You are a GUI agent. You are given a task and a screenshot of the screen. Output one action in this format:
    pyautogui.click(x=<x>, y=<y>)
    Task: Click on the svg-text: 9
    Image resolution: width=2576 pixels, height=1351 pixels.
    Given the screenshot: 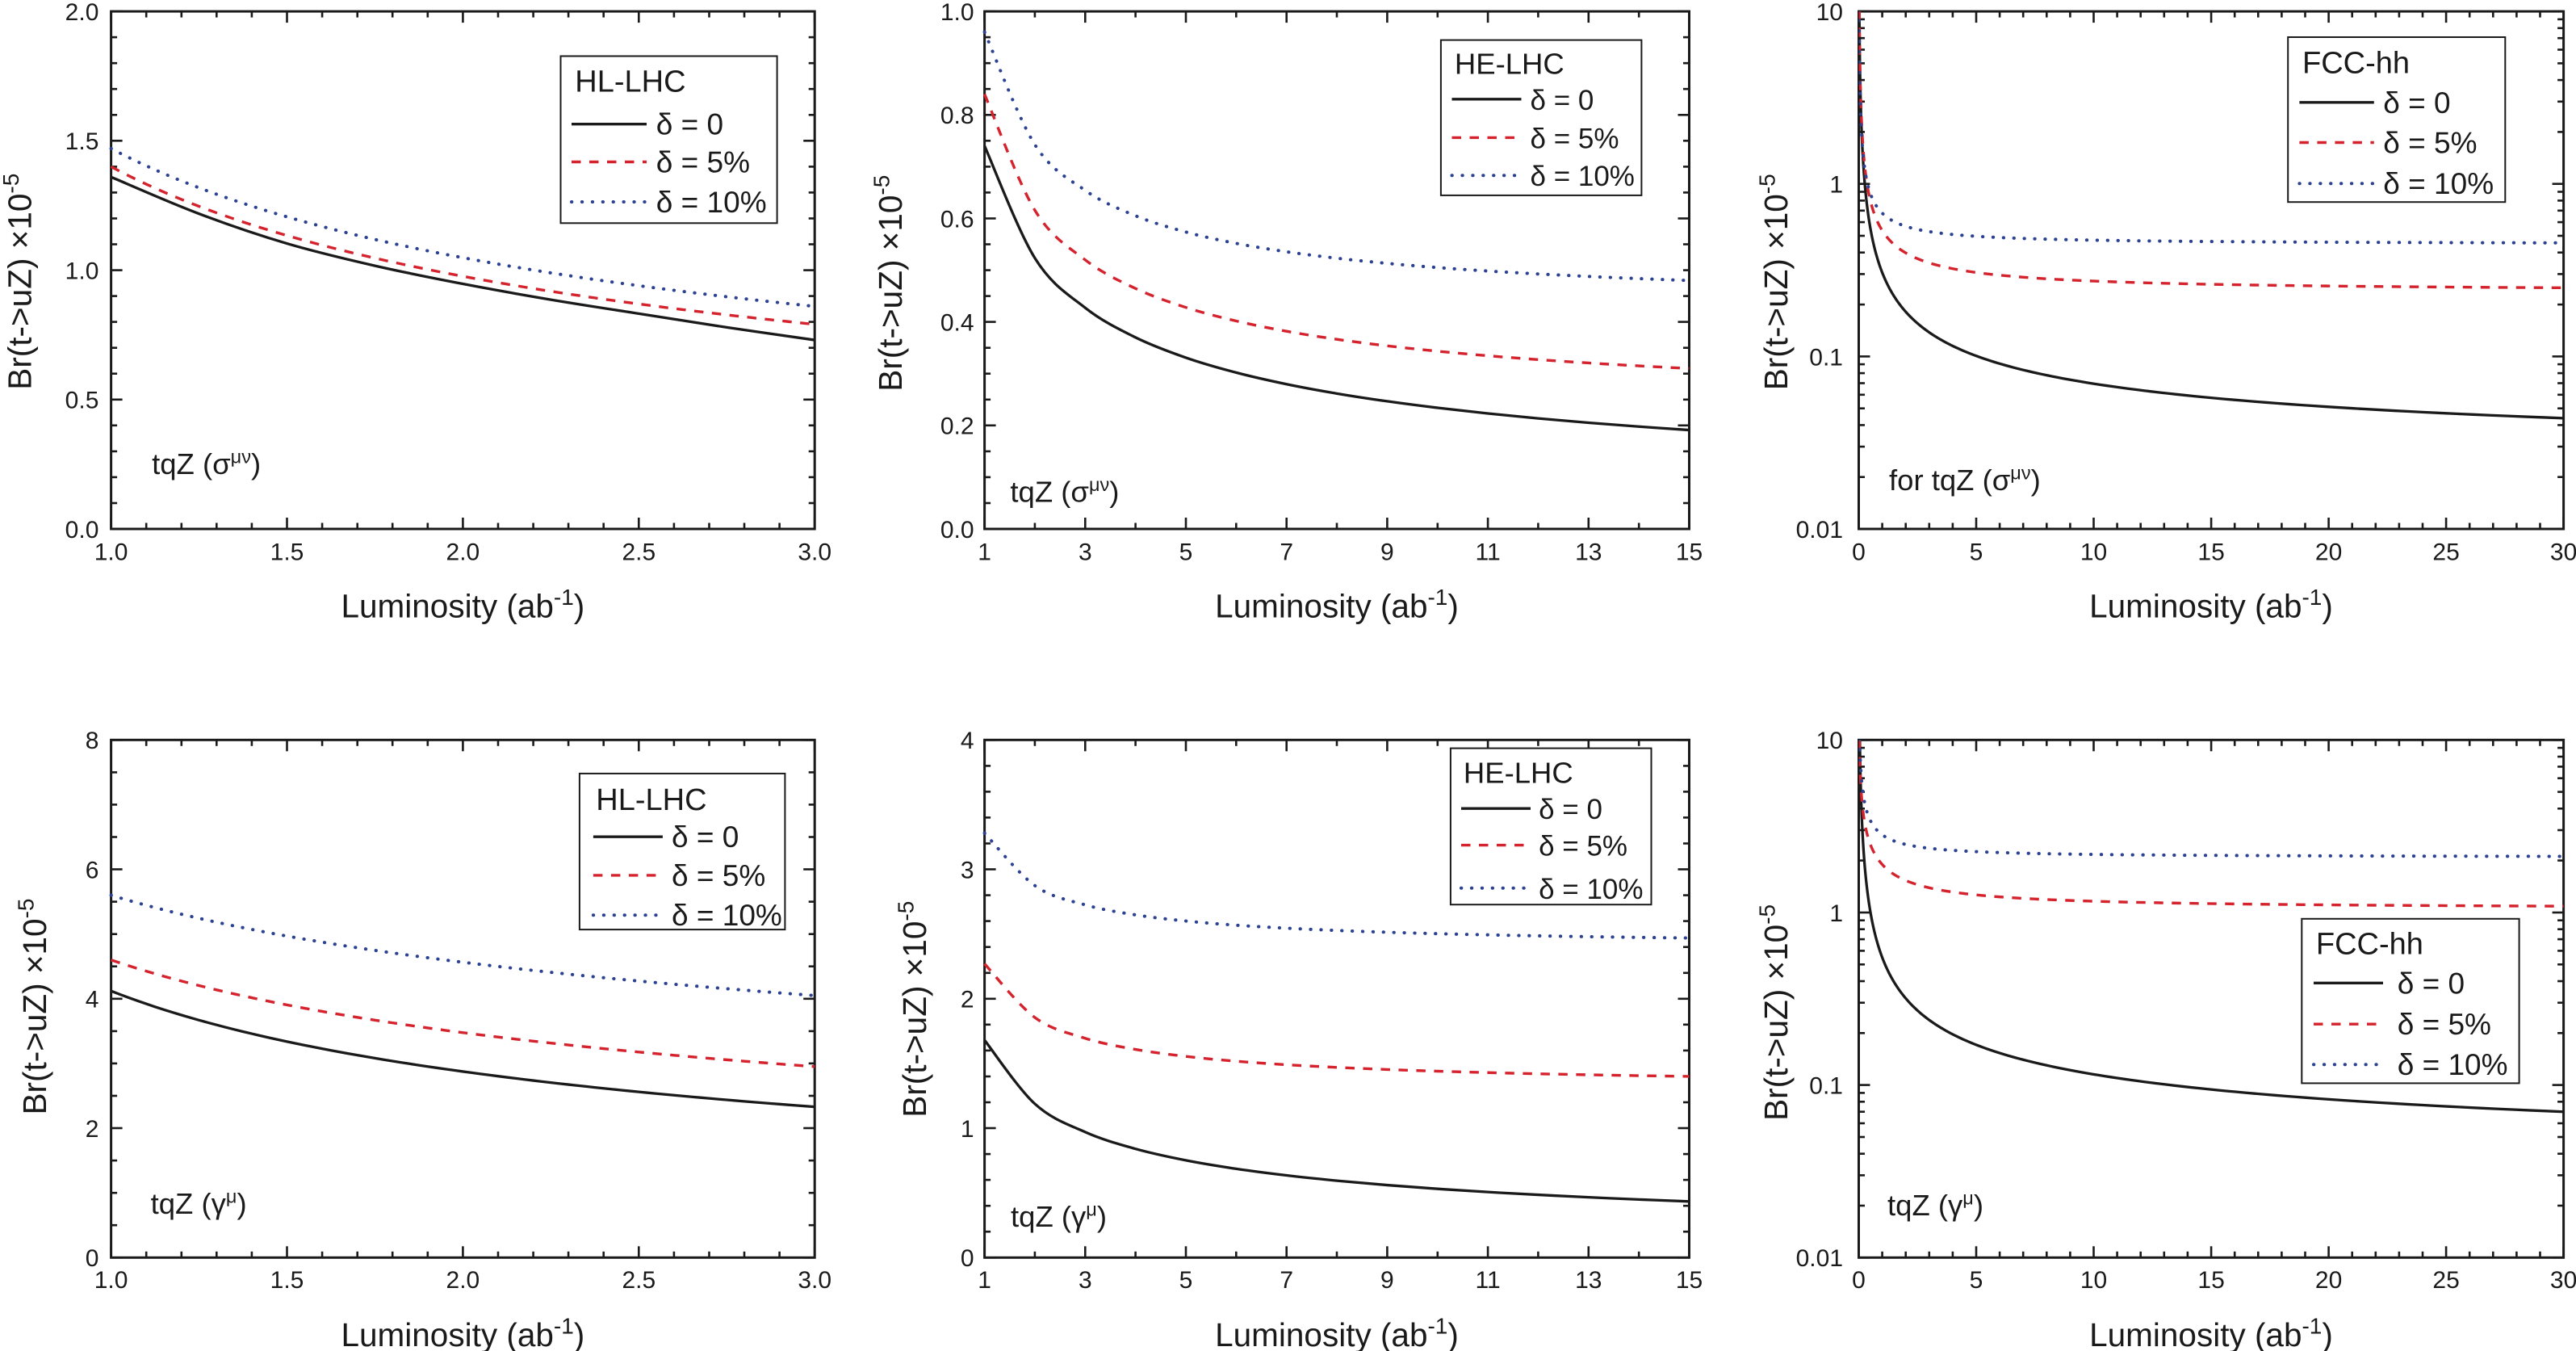 What is the action you would take?
    pyautogui.click(x=1387, y=1280)
    